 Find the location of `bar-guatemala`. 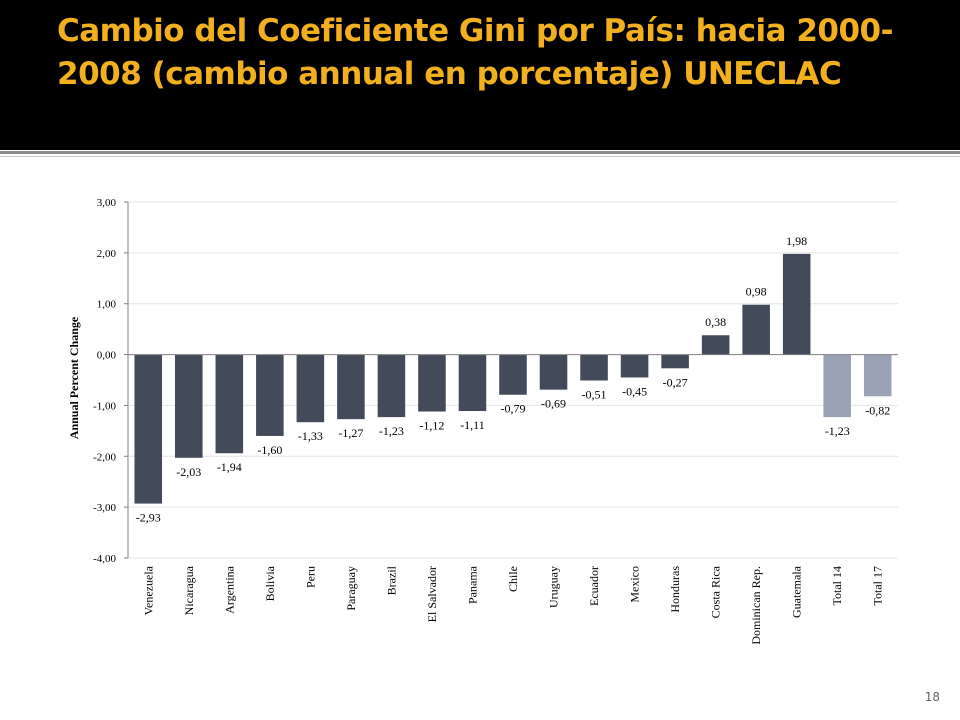

bar-guatemala is located at coordinates (796, 304).